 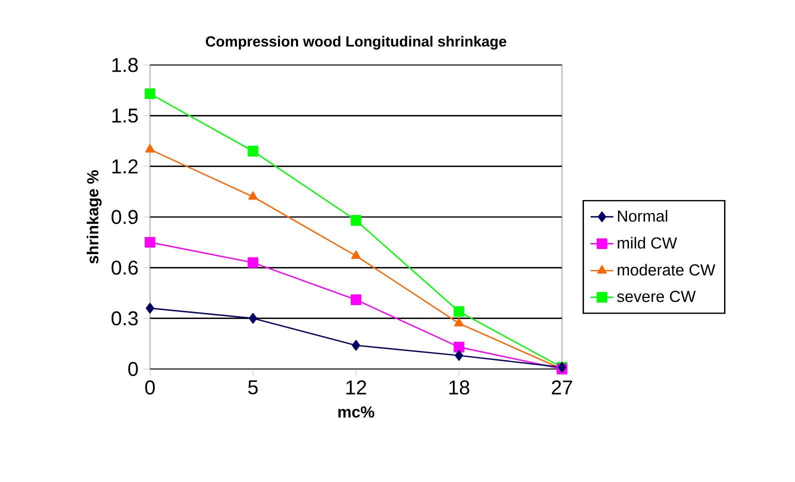 What do you see at coordinates (125, 65) in the screenshot?
I see `y-tick-label: 1.8` at bounding box center [125, 65].